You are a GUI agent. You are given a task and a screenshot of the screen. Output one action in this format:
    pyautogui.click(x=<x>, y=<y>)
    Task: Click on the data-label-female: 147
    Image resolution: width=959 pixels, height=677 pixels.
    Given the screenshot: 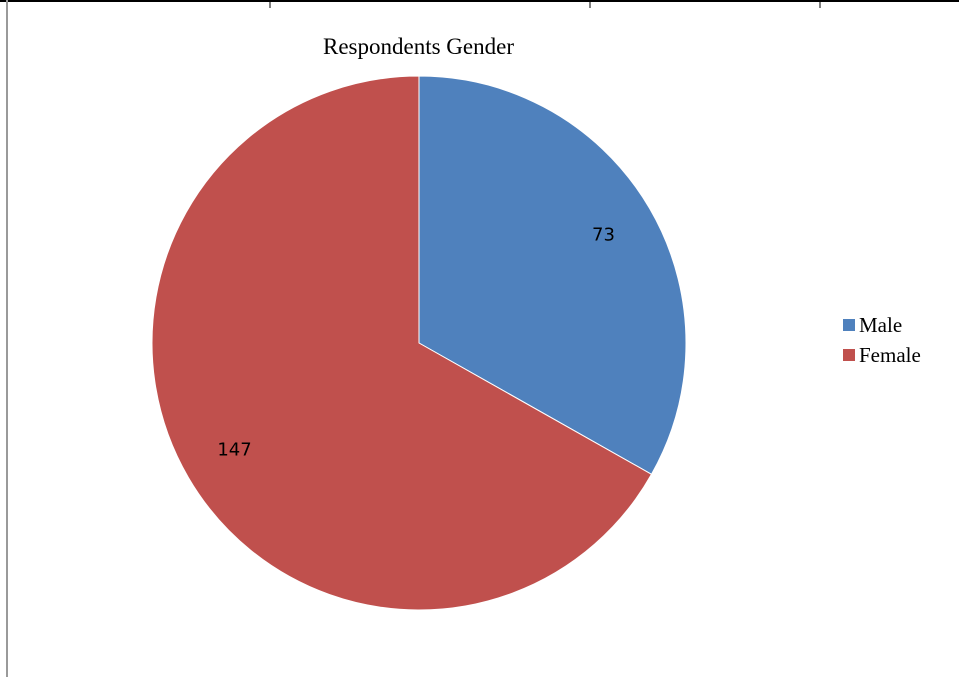 What is the action you would take?
    pyautogui.click(x=234, y=450)
    